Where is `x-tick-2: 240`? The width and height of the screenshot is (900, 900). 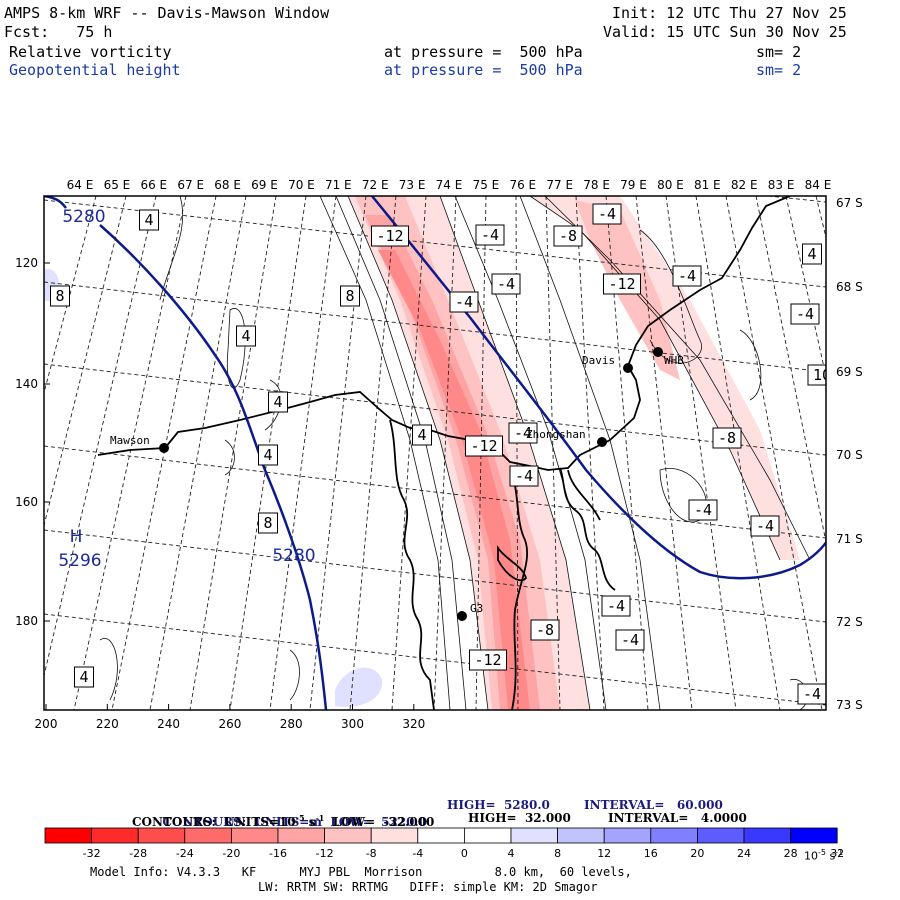 x-tick-2: 240 is located at coordinates (168, 724).